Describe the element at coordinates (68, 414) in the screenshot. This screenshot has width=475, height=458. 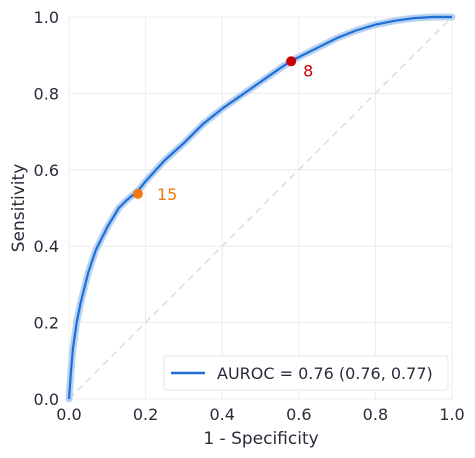
I see `x-tick-label: 0.0` at that location.